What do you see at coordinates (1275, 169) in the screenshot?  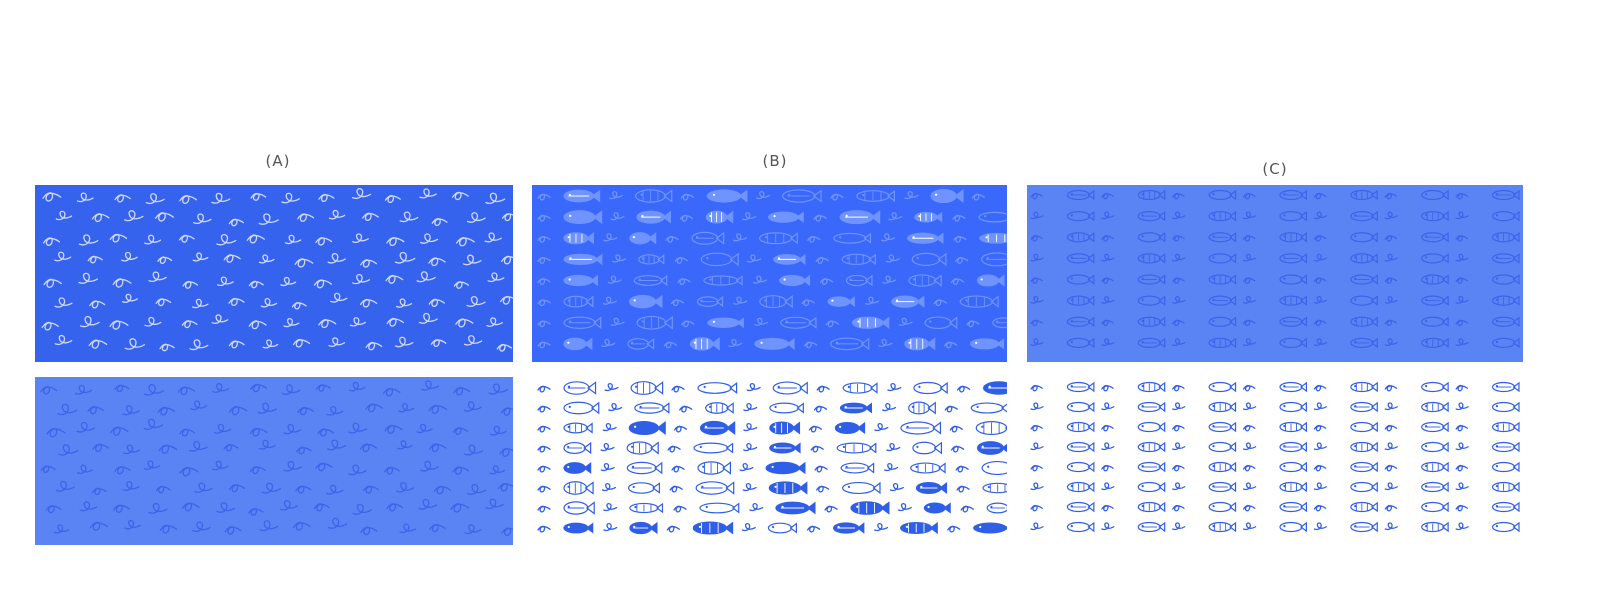 I see `label-c: (C)` at bounding box center [1275, 169].